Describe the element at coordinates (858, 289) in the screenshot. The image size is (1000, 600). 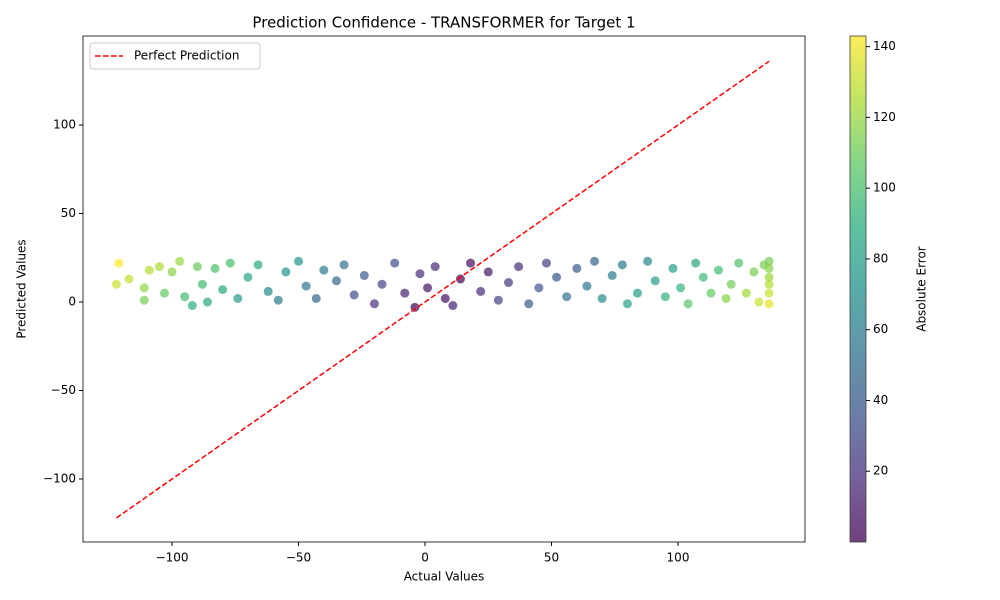
I see `colorbar` at that location.